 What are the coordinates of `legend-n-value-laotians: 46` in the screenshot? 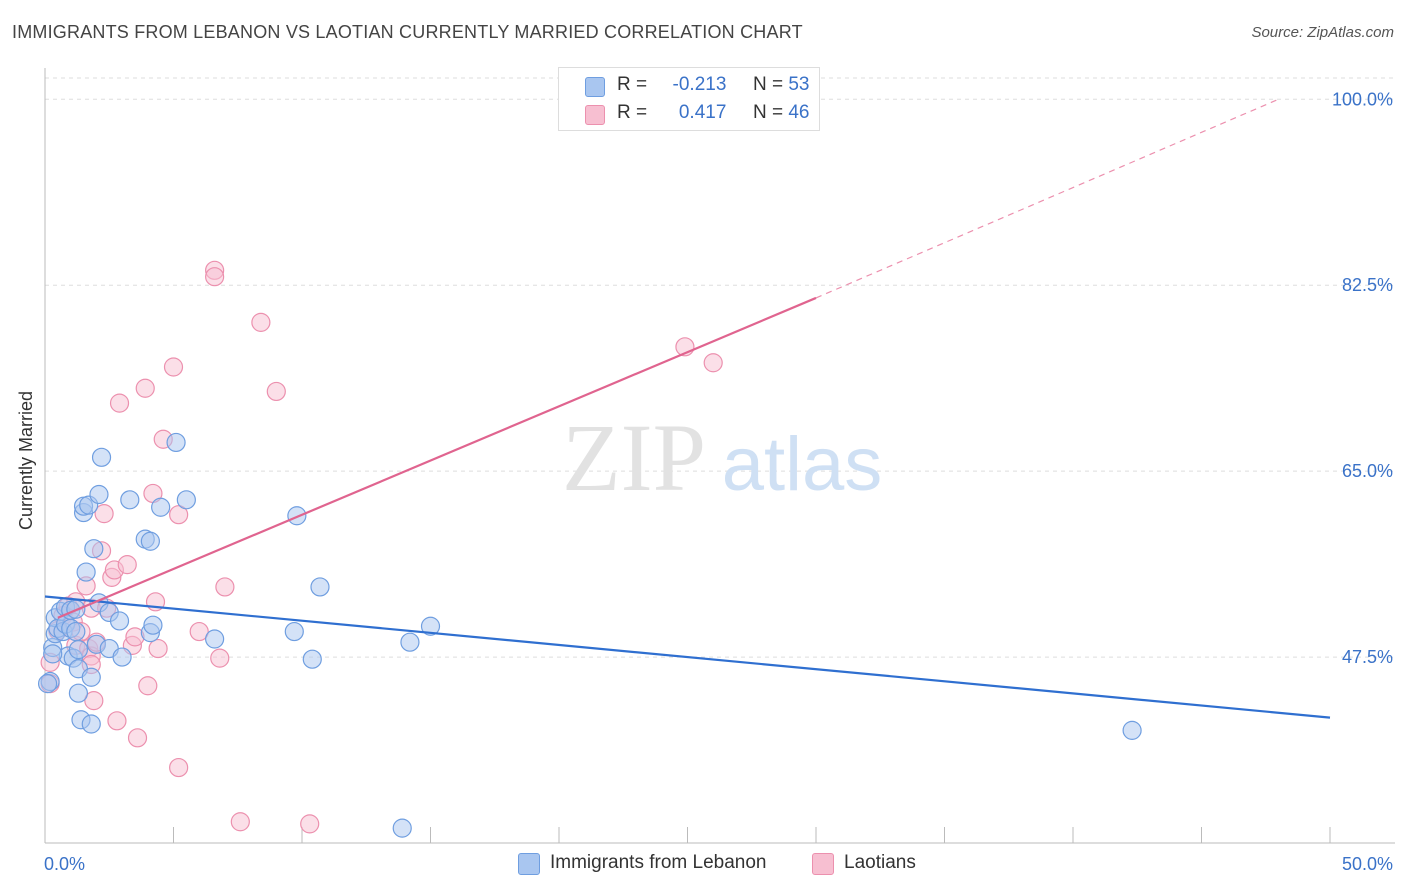 It's located at (799, 112).